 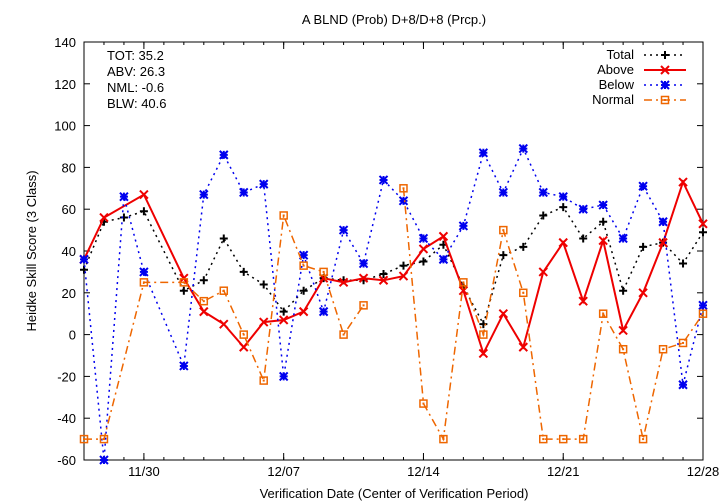 I want to click on stat-line: TOT: 35.2, so click(x=135, y=55).